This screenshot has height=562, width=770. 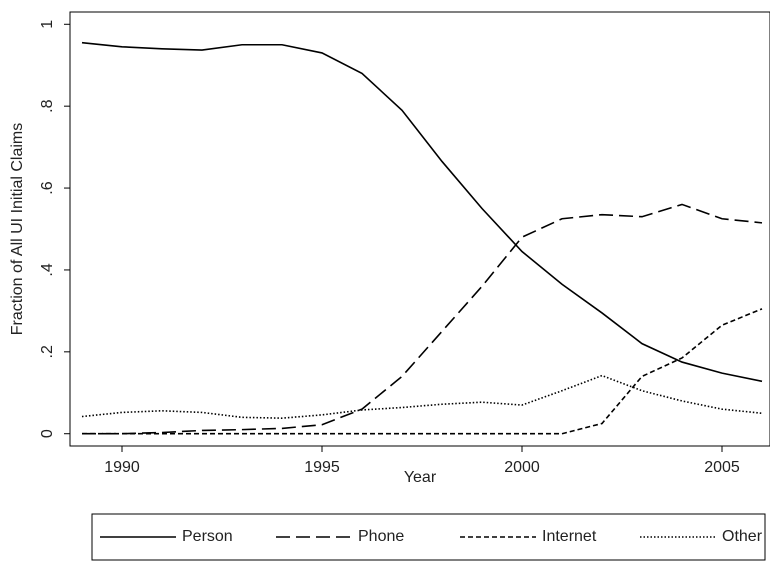 What do you see at coordinates (722, 467) in the screenshot?
I see `x-tick-label: 2005` at bounding box center [722, 467].